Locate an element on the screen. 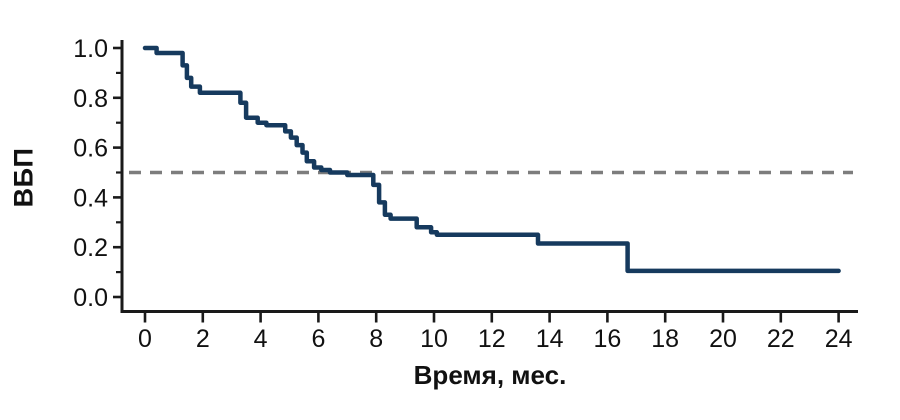  y-tick-label: 0.6 is located at coordinates (90, 149).